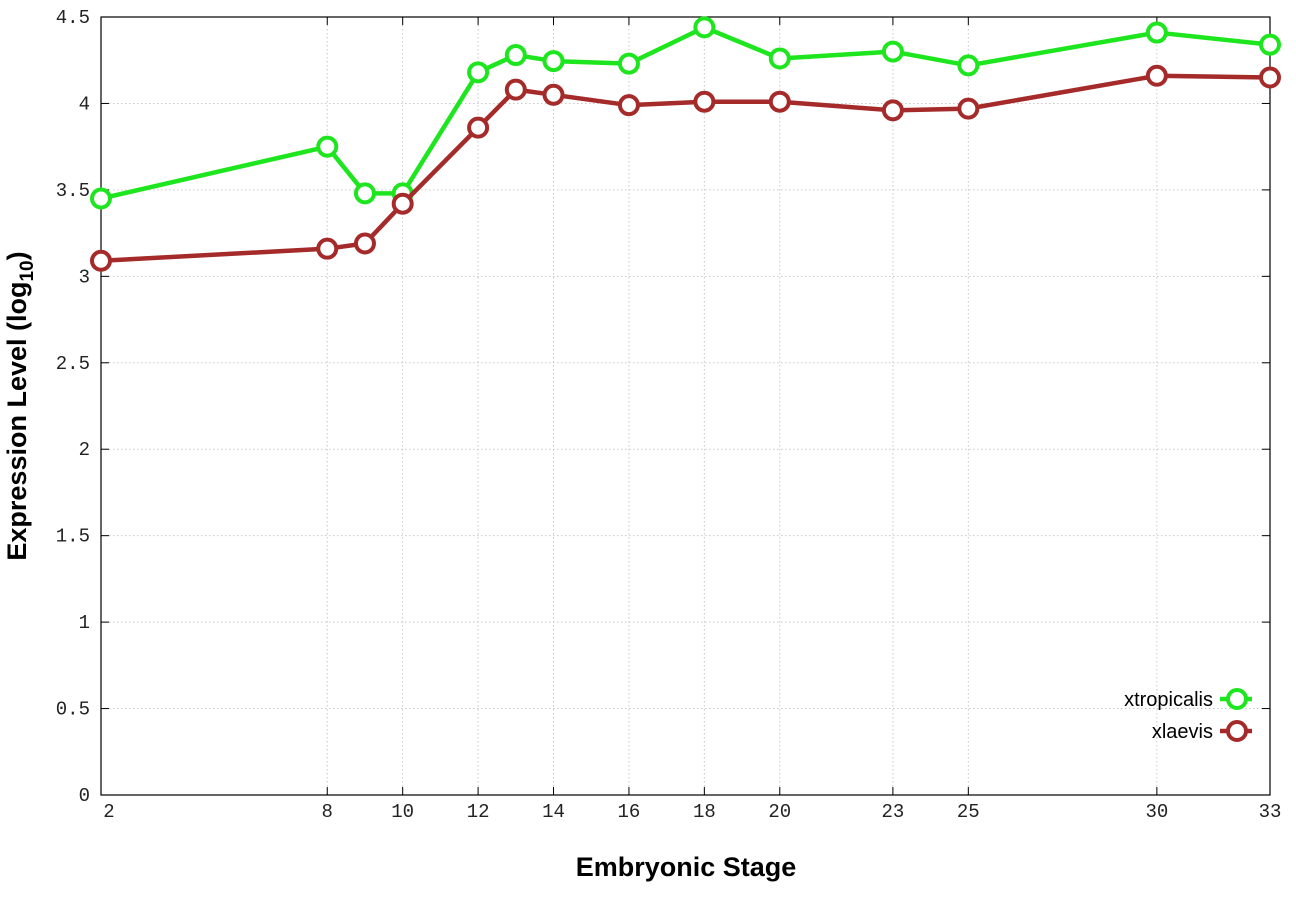 The width and height of the screenshot is (1296, 907). What do you see at coordinates (84, 277) in the screenshot?
I see `y-tick-label: 3` at bounding box center [84, 277].